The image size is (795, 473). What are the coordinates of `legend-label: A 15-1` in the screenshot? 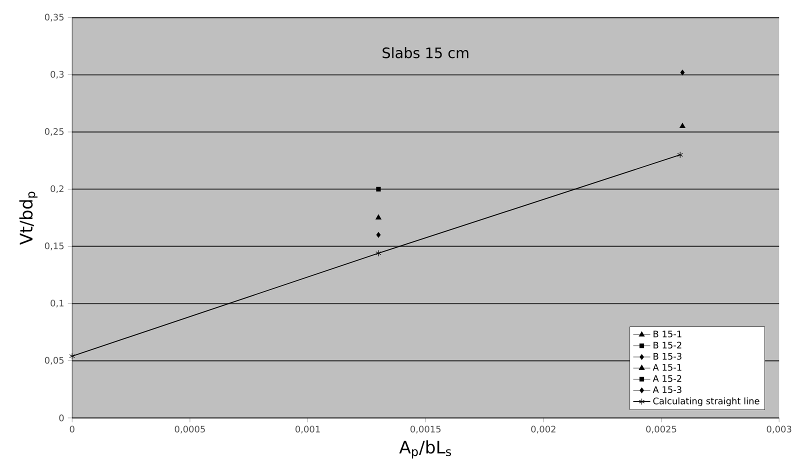 It's located at (667, 367).